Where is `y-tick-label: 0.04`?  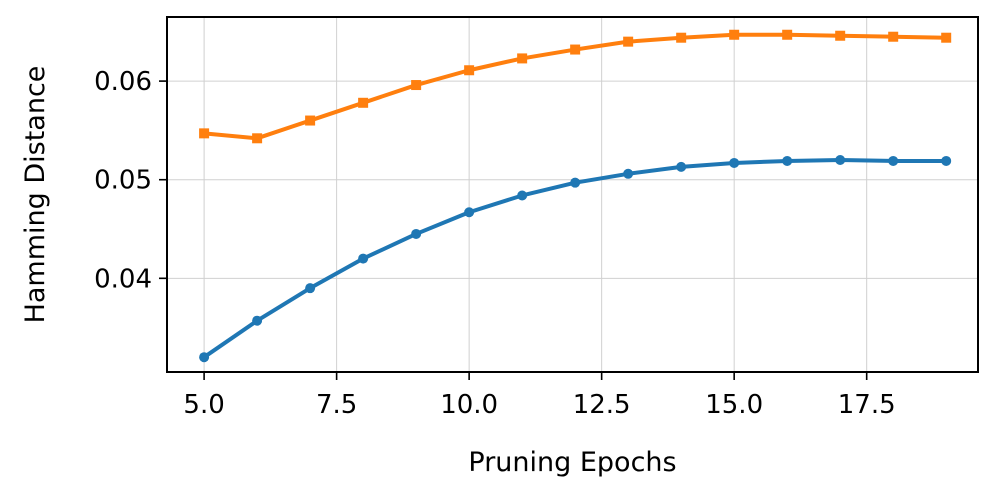 y-tick-label: 0.04 is located at coordinates (123, 279).